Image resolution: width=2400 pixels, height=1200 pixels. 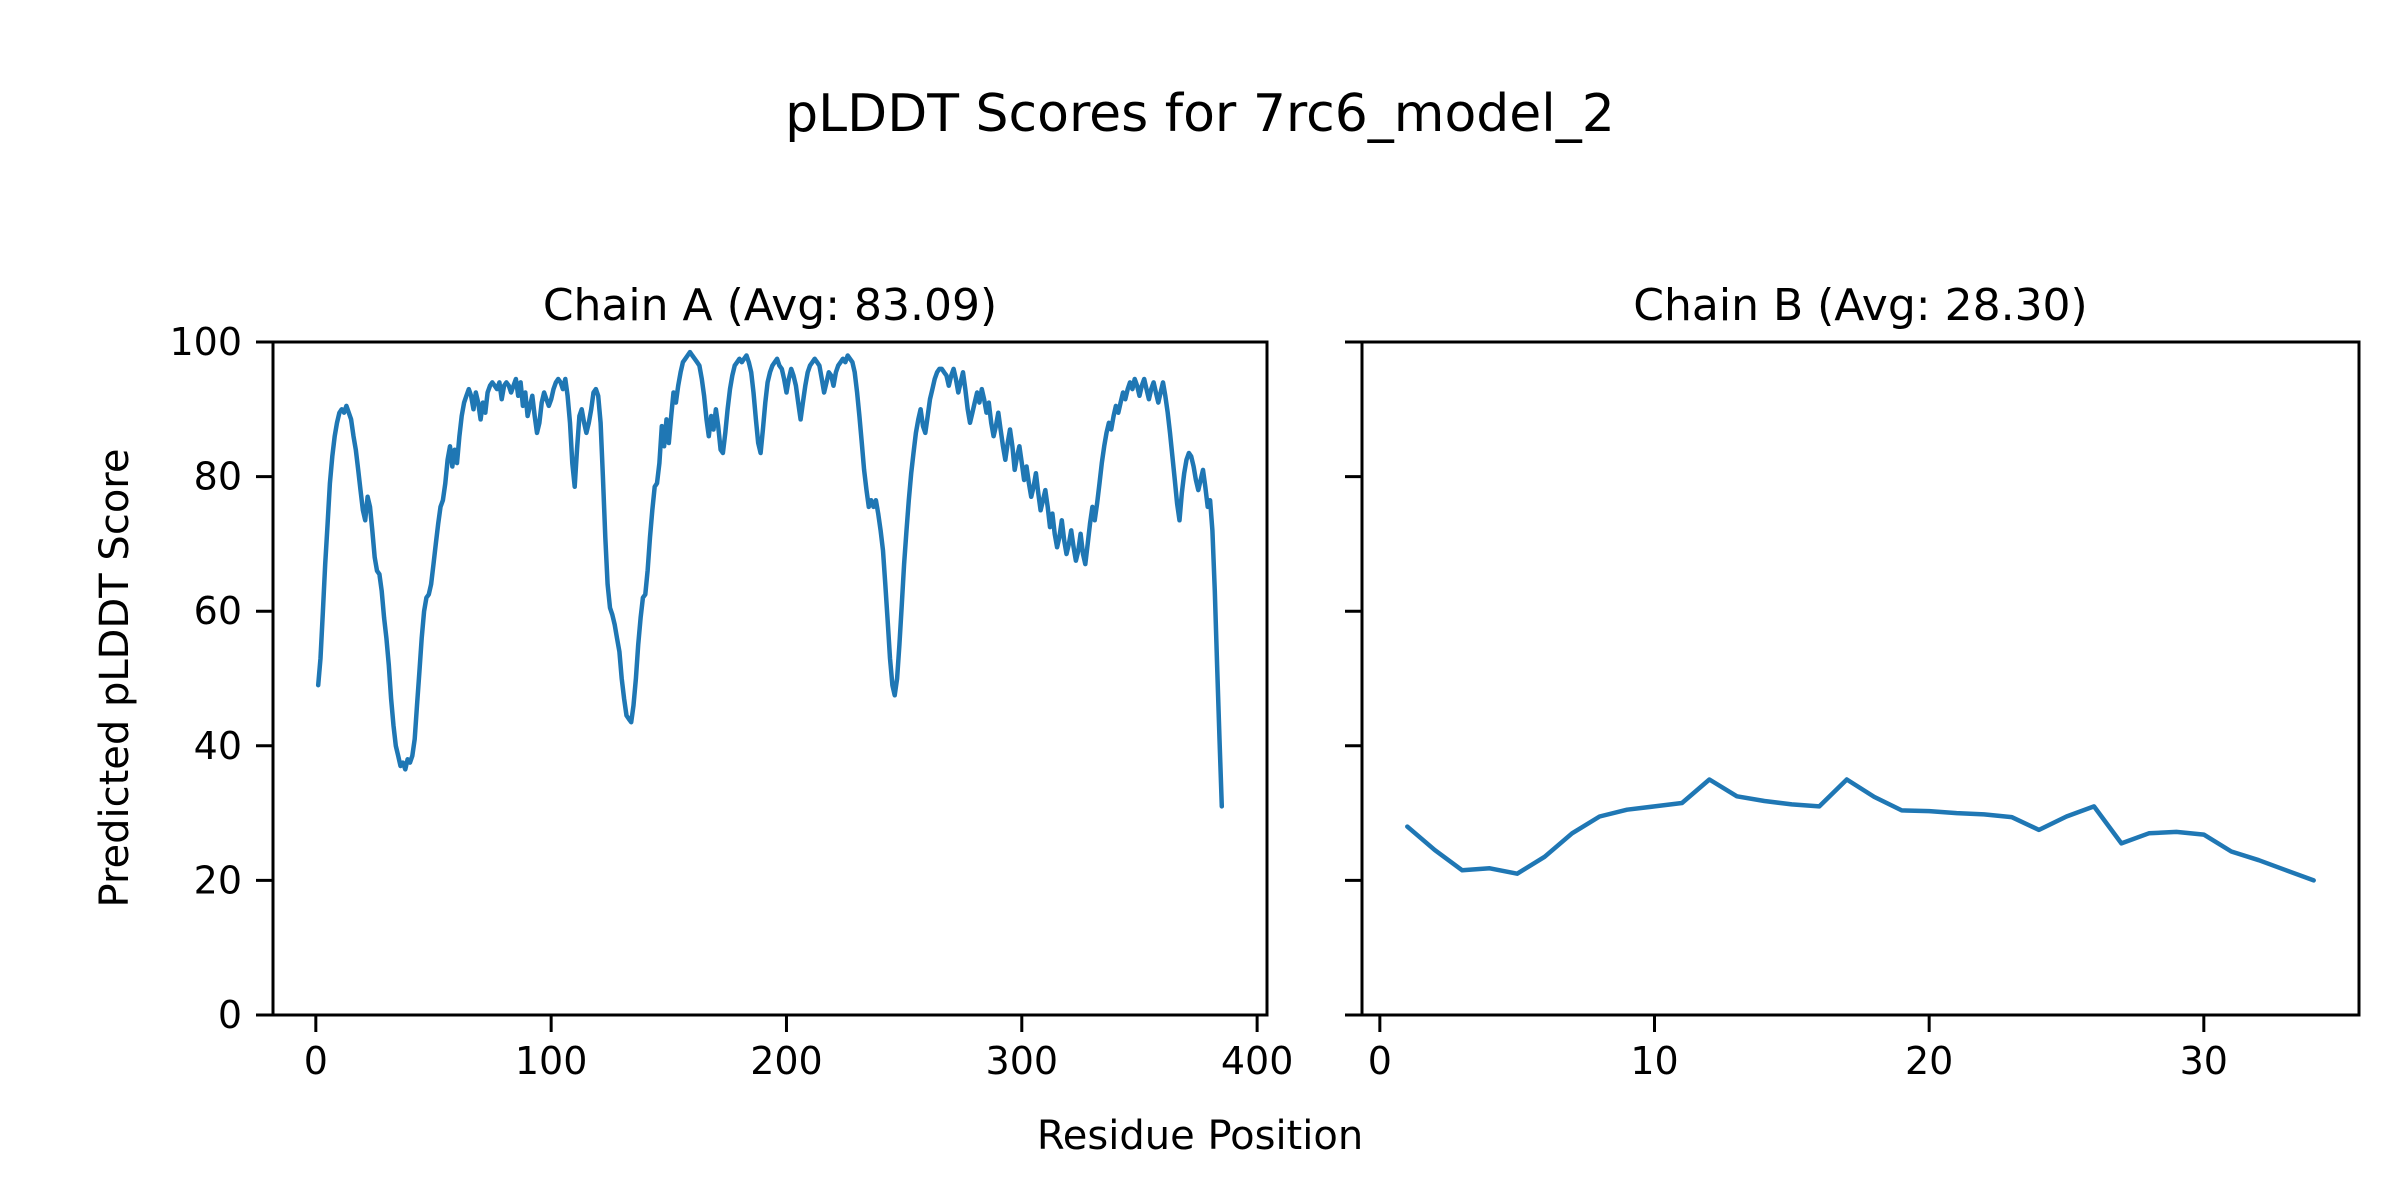 I want to click on y-tick-label: 40, so click(x=218, y=746).